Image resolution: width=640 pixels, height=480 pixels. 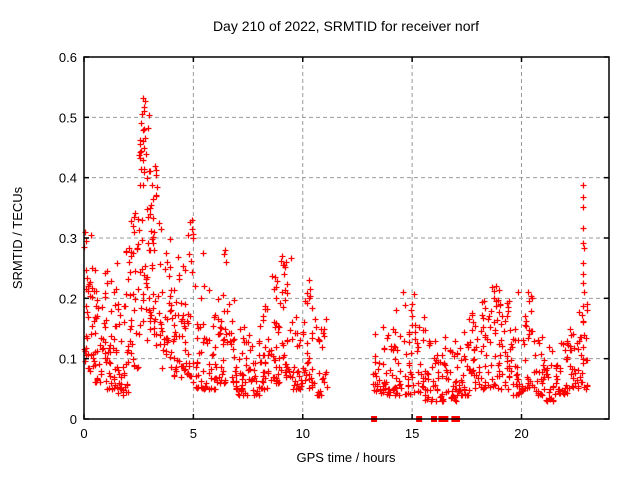 What do you see at coordinates (68, 57) in the screenshot?
I see `y-tick-label: 0.6` at bounding box center [68, 57].